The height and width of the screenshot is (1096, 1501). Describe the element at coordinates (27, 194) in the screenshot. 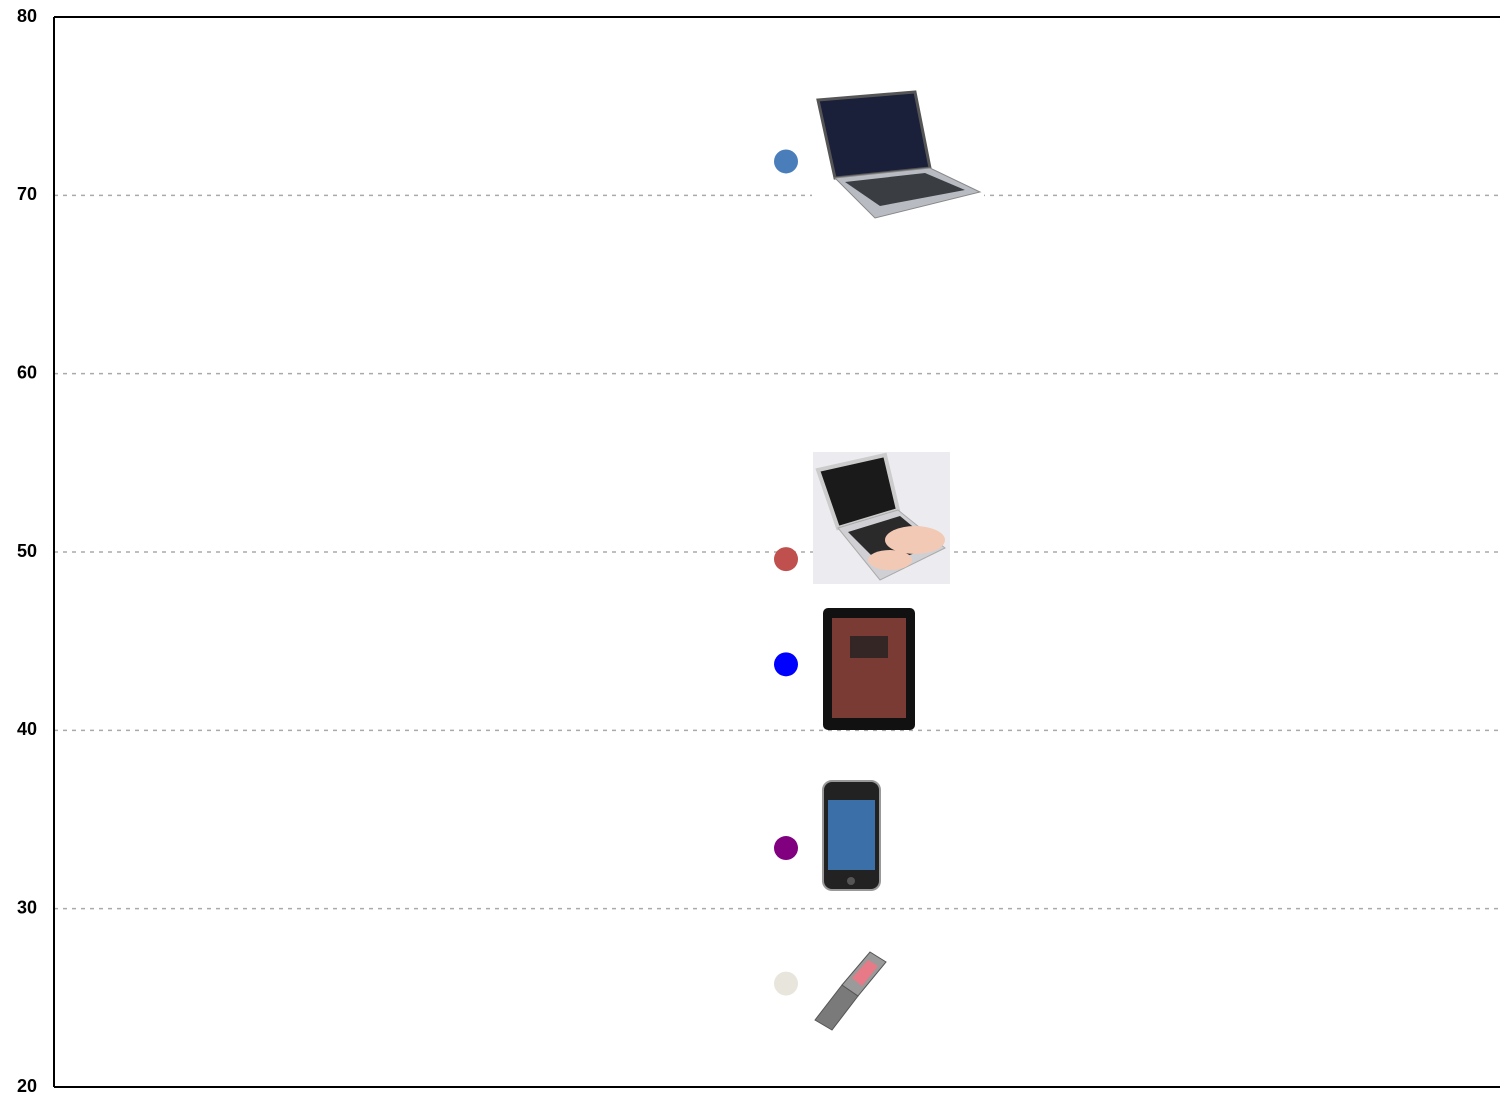

I see `y-tick-label: 70` at that location.